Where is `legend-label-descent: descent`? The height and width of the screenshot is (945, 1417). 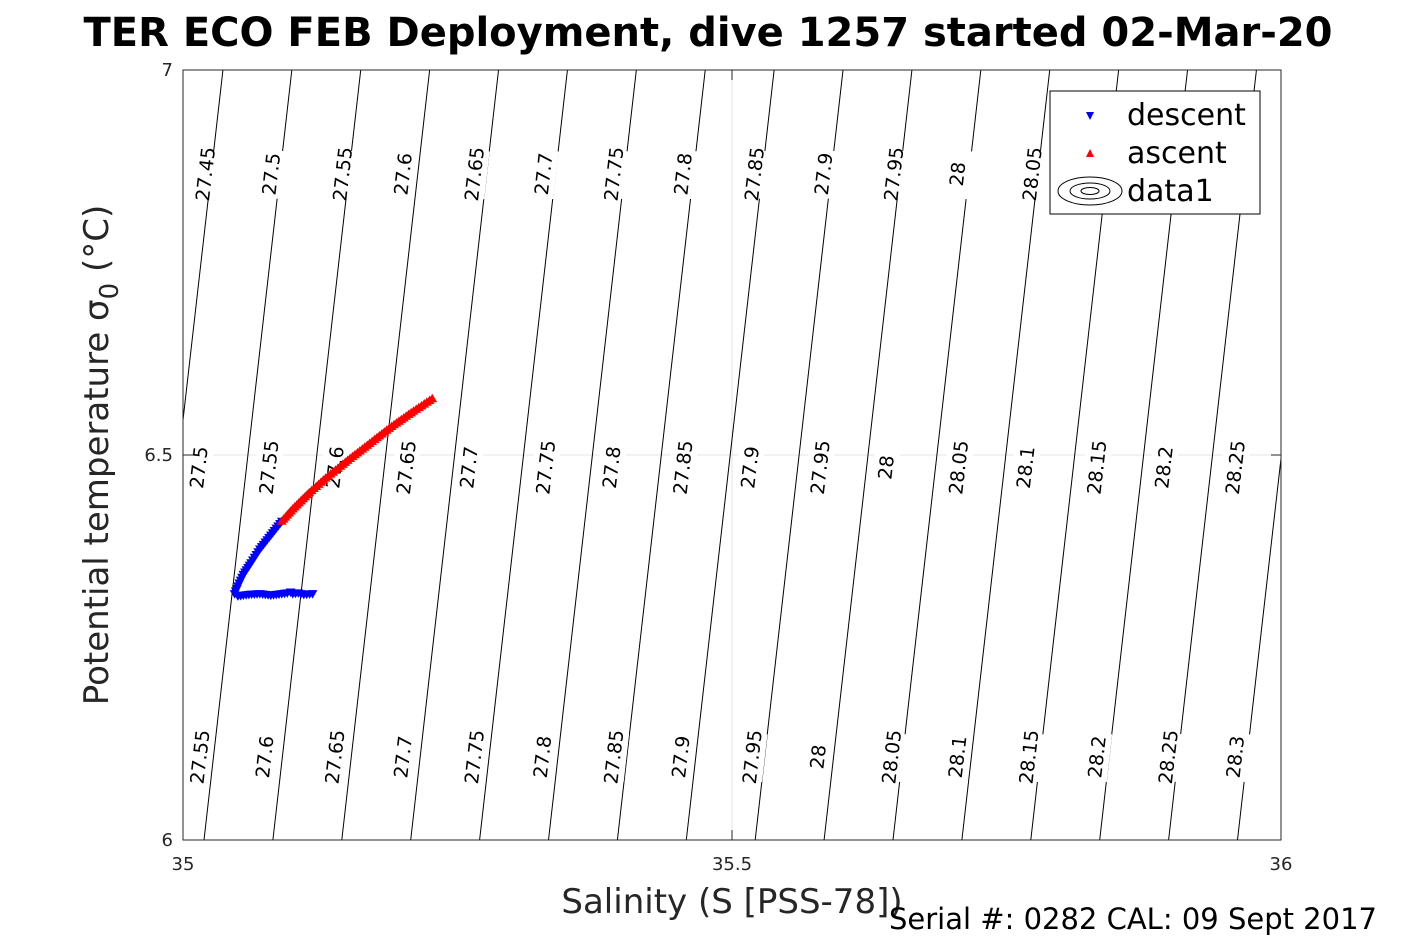 legend-label-descent: descent is located at coordinates (1186, 115).